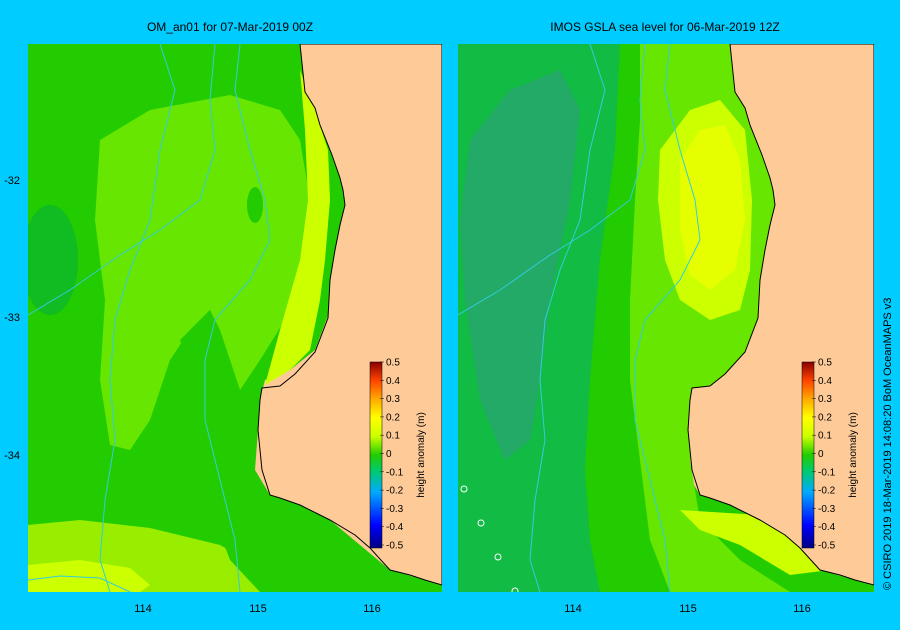  I want to click on right-field-west-low, so click(520, 265).